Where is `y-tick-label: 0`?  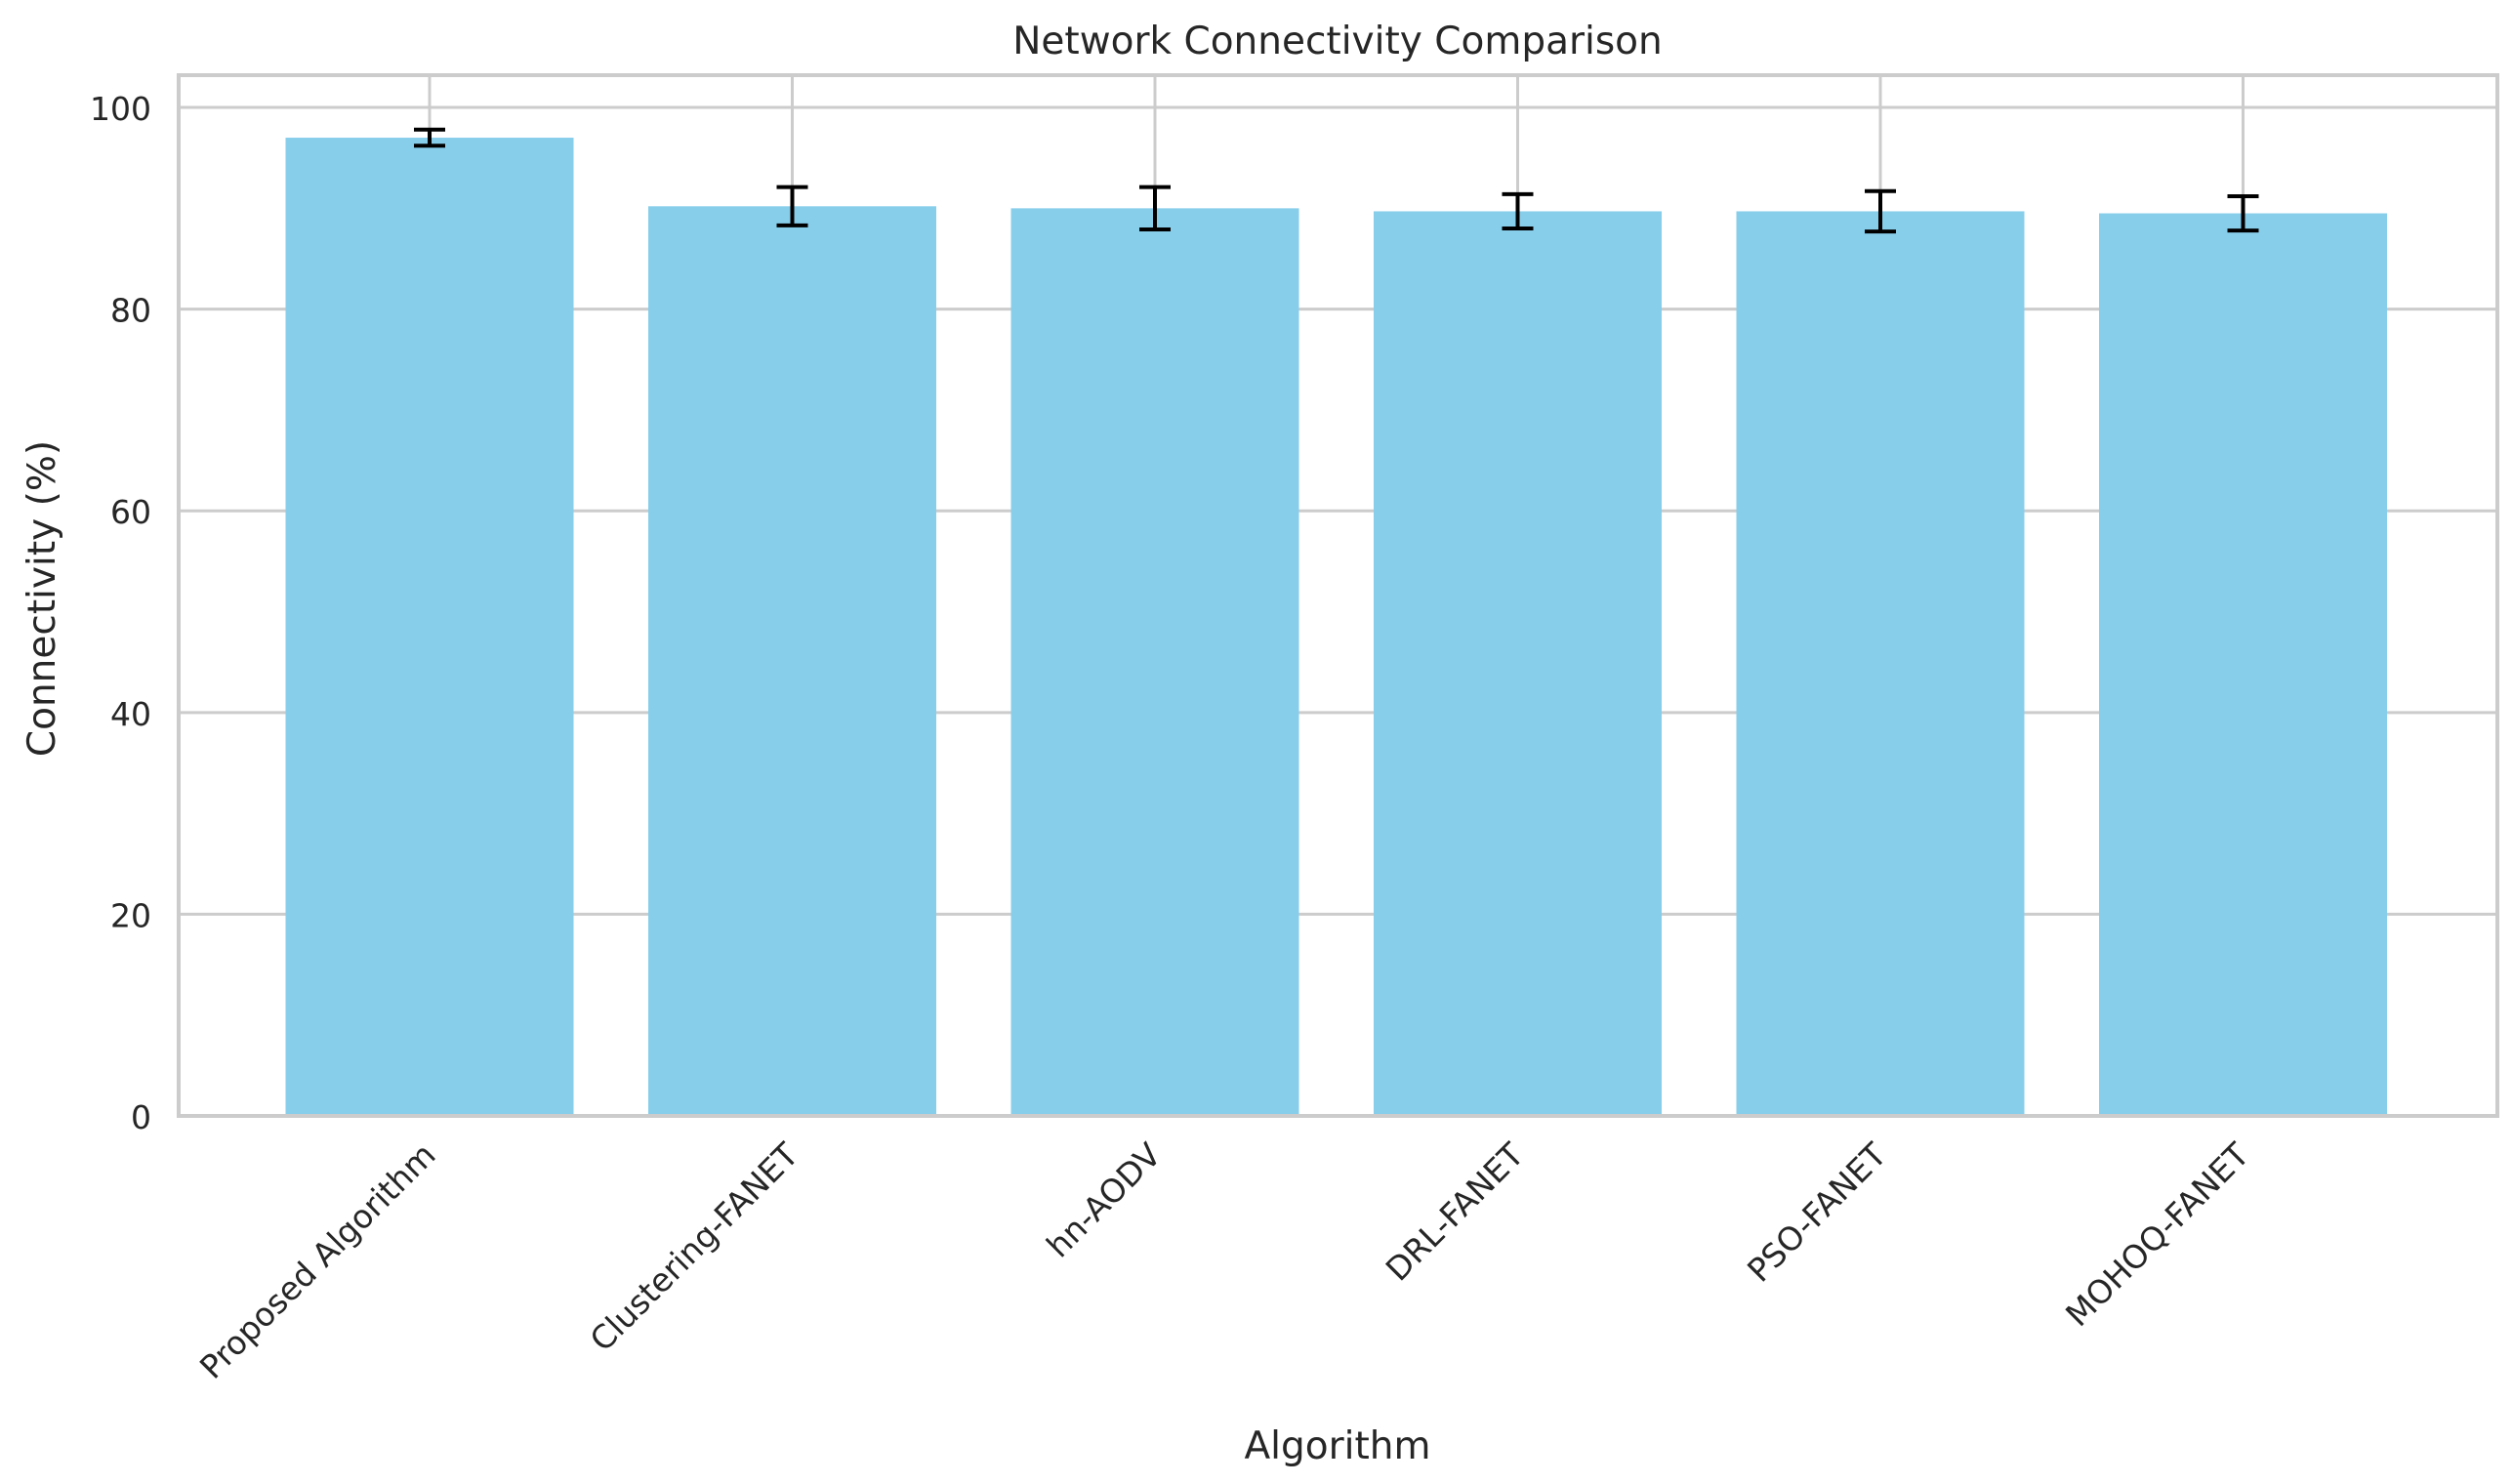
y-tick-label: 0 is located at coordinates (141, 1117).